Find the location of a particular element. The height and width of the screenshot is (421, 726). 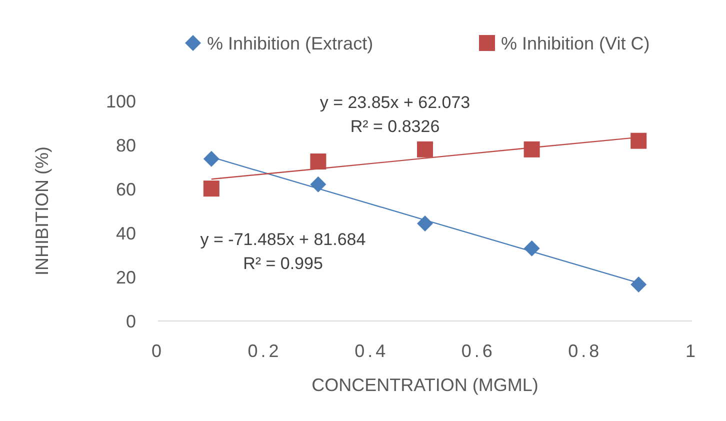

annotation: R² = 0.8326 is located at coordinates (395, 126).